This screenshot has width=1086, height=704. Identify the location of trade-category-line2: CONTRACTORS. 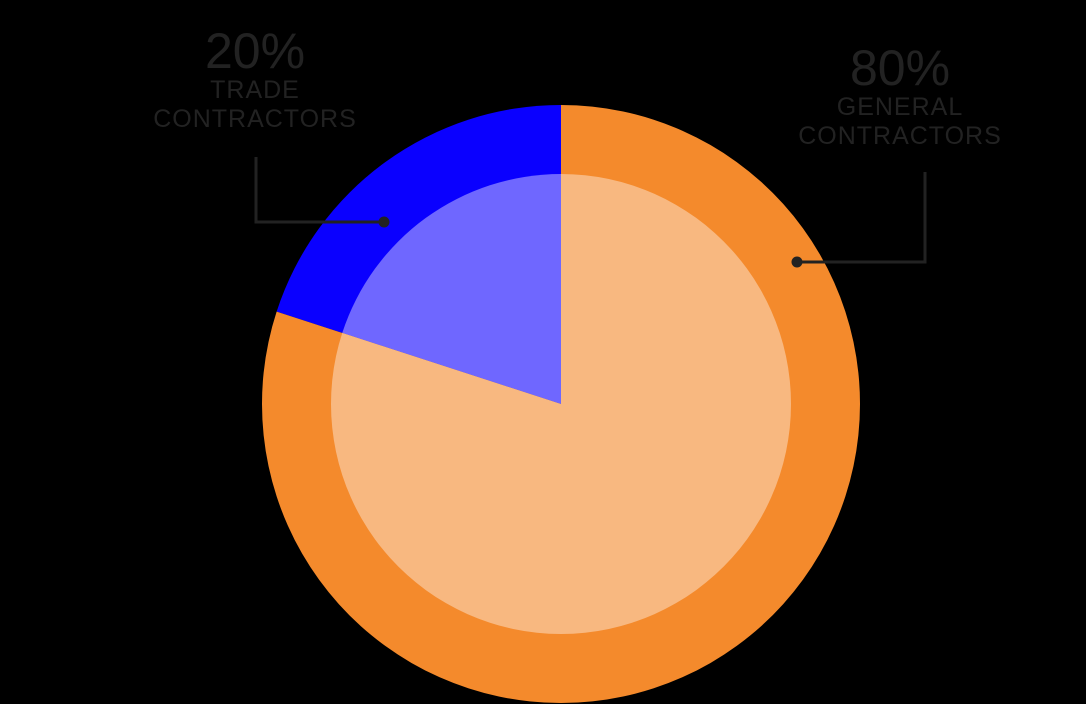
(255, 119).